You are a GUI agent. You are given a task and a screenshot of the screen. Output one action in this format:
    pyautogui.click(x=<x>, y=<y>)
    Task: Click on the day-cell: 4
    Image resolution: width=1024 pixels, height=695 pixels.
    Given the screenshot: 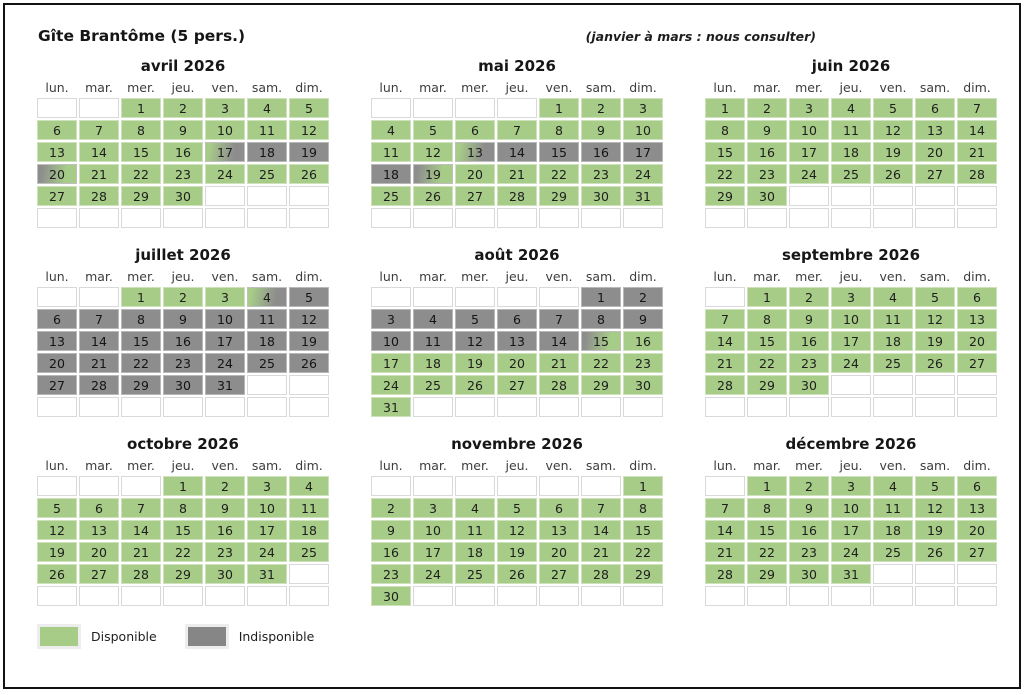 What is the action you would take?
    pyautogui.click(x=433, y=319)
    